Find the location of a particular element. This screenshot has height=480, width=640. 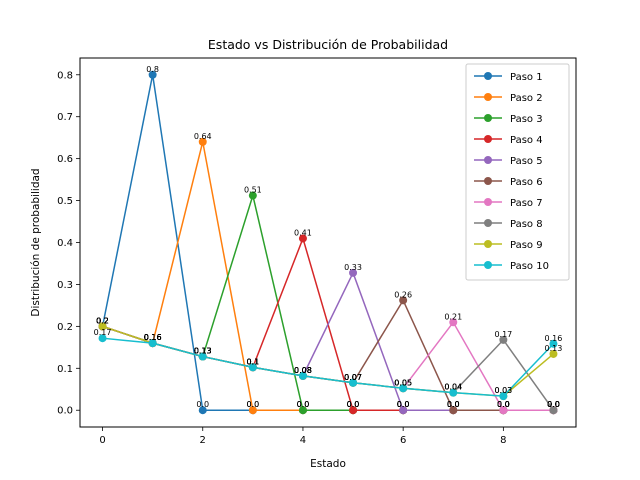

x-tick-label: 6 is located at coordinates (403, 440).